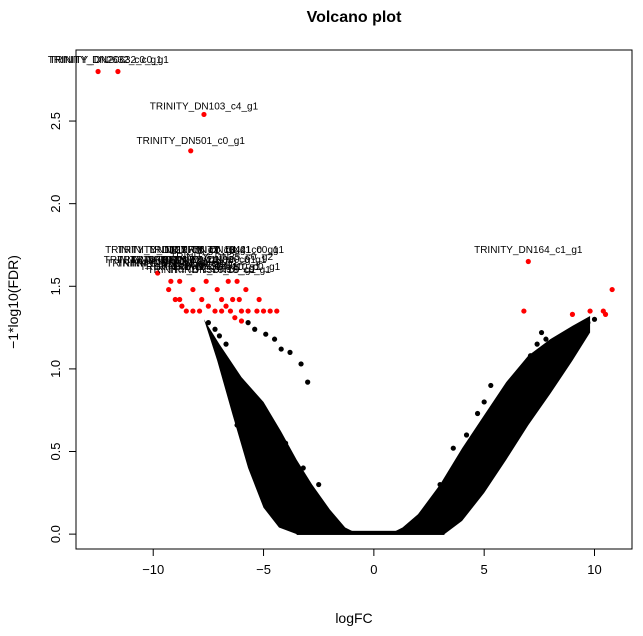 This screenshot has width=643, height=636. What do you see at coordinates (13, 302) in the screenshot?
I see `y-axis-label: −1*log10(FDR)` at bounding box center [13, 302].